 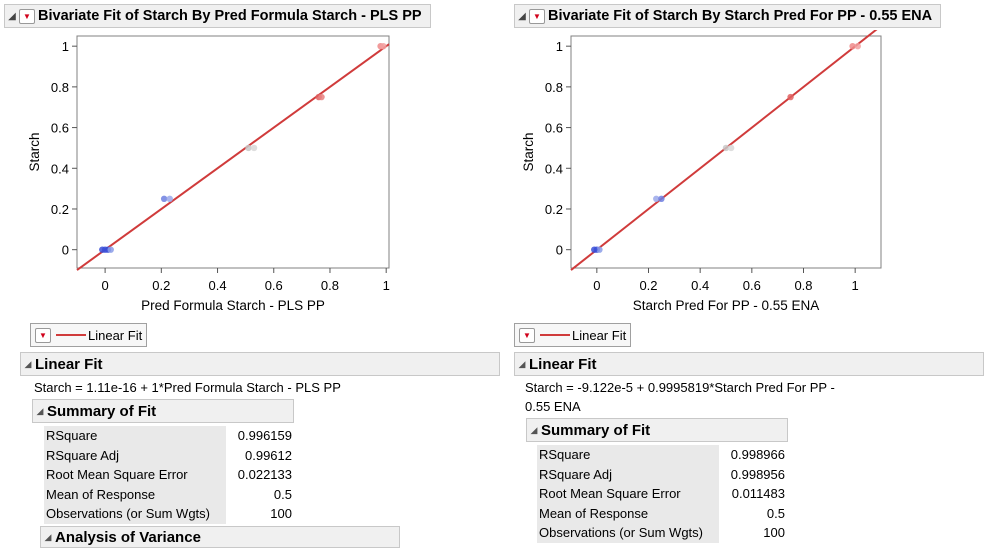 I want to click on row-value: 0.99612, so click(x=268, y=455).